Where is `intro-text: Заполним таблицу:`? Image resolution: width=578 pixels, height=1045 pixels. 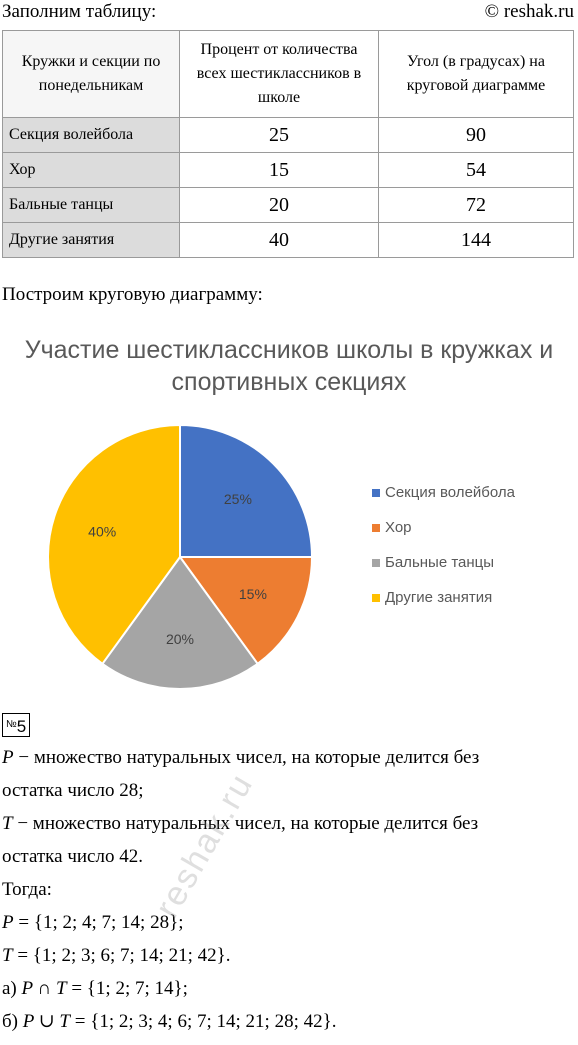 intro-text: Заполним таблицу: is located at coordinates (79, 11).